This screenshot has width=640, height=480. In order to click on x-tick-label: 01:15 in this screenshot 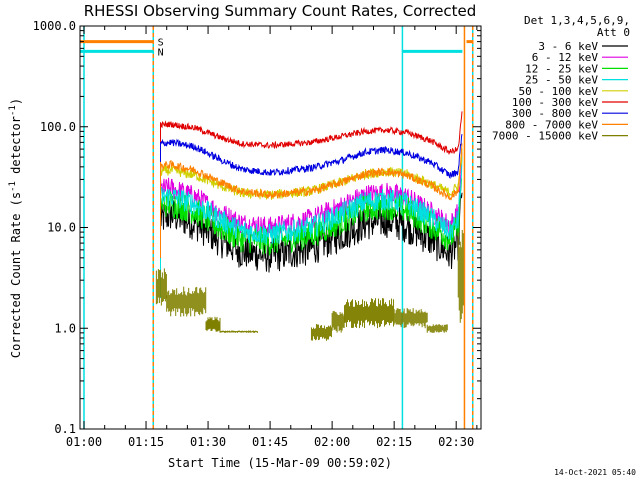, I will do `click(146, 442)`.